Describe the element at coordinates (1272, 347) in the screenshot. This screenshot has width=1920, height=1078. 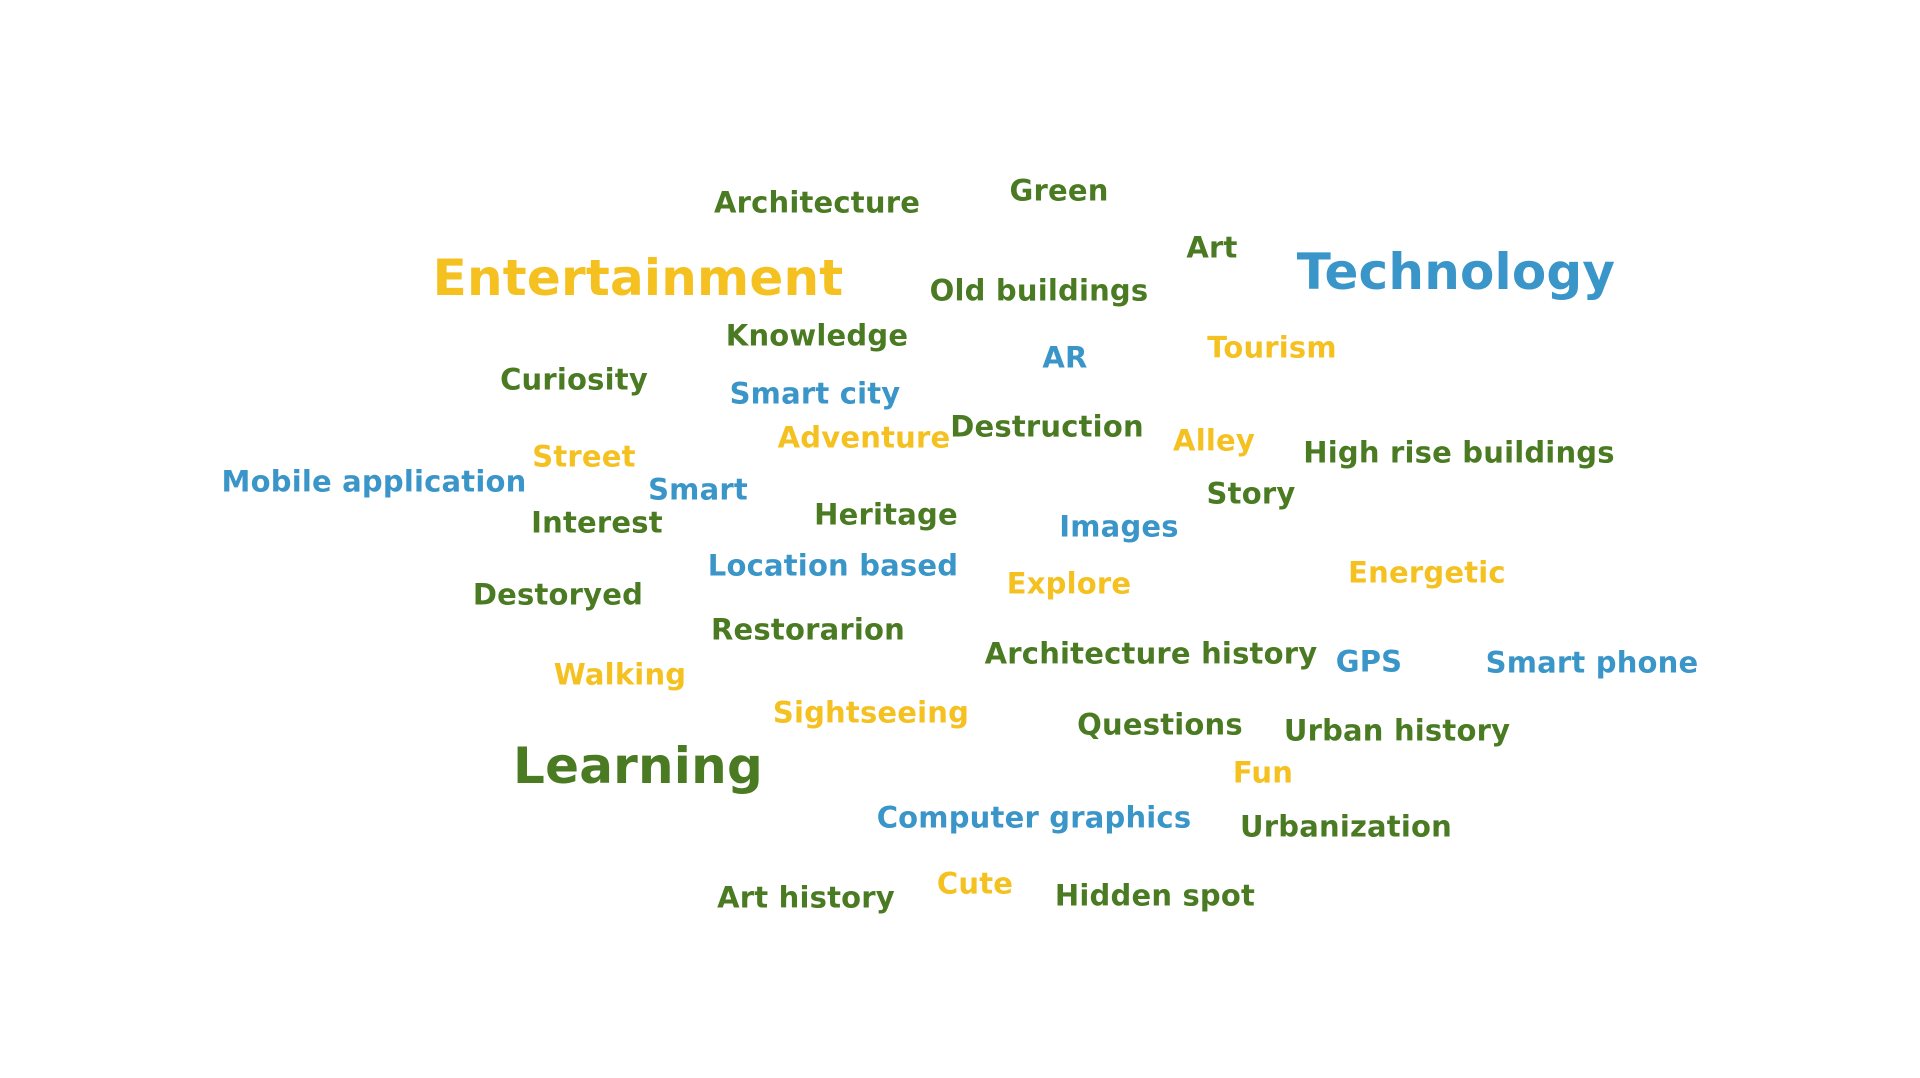
I see `word-tourism: Tourism` at that location.